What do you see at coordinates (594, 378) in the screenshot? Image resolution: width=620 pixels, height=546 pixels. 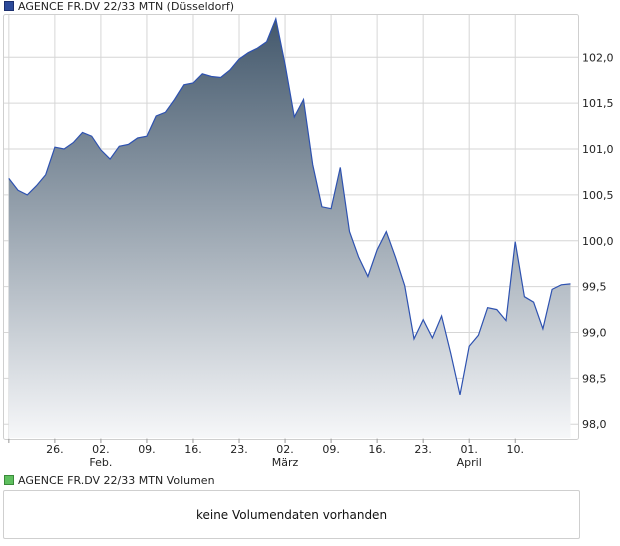 I see `y-tick-label: 98,5` at bounding box center [594, 378].